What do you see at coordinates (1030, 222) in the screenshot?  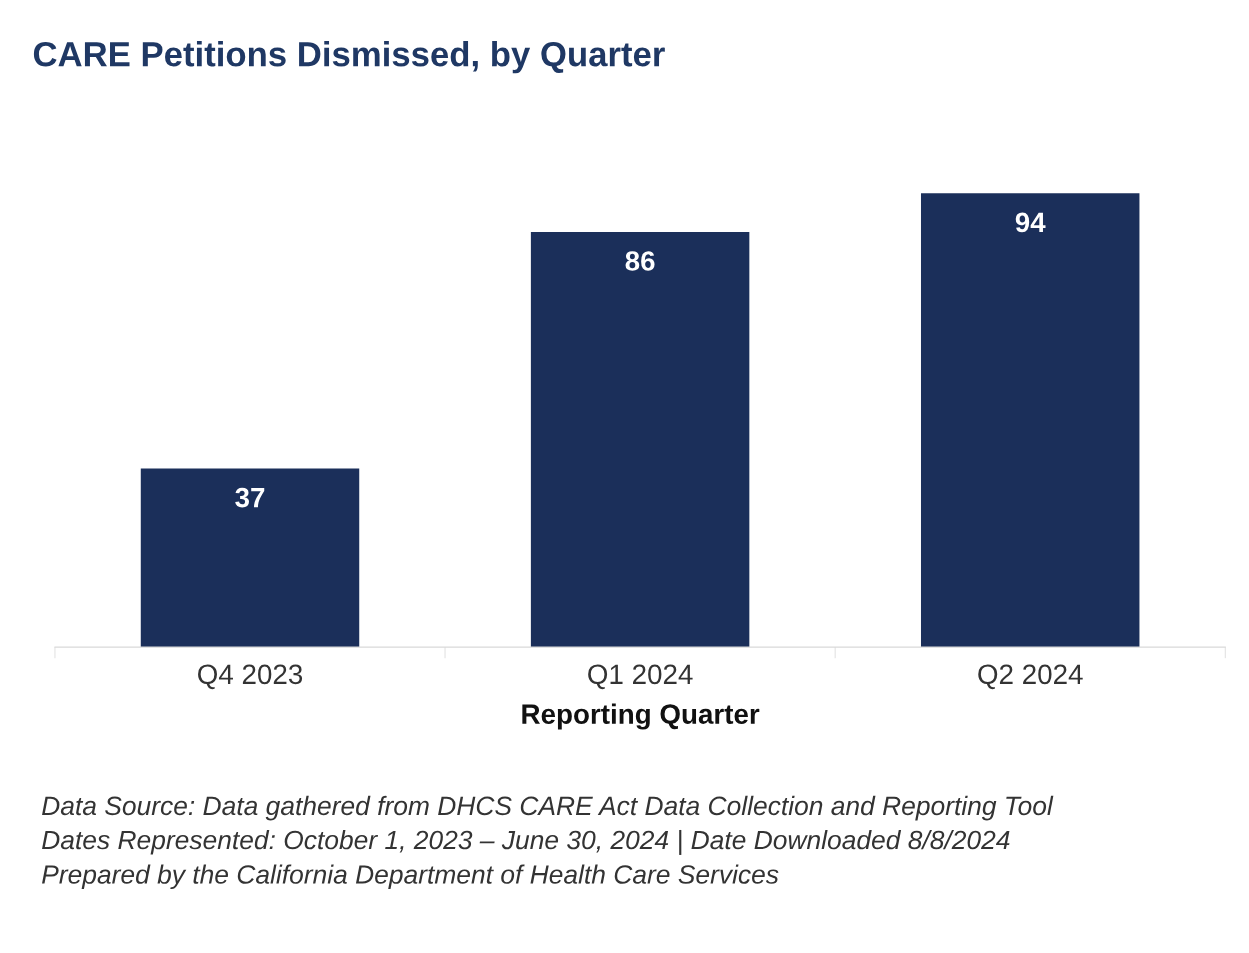 I see `data-label: 94` at bounding box center [1030, 222].